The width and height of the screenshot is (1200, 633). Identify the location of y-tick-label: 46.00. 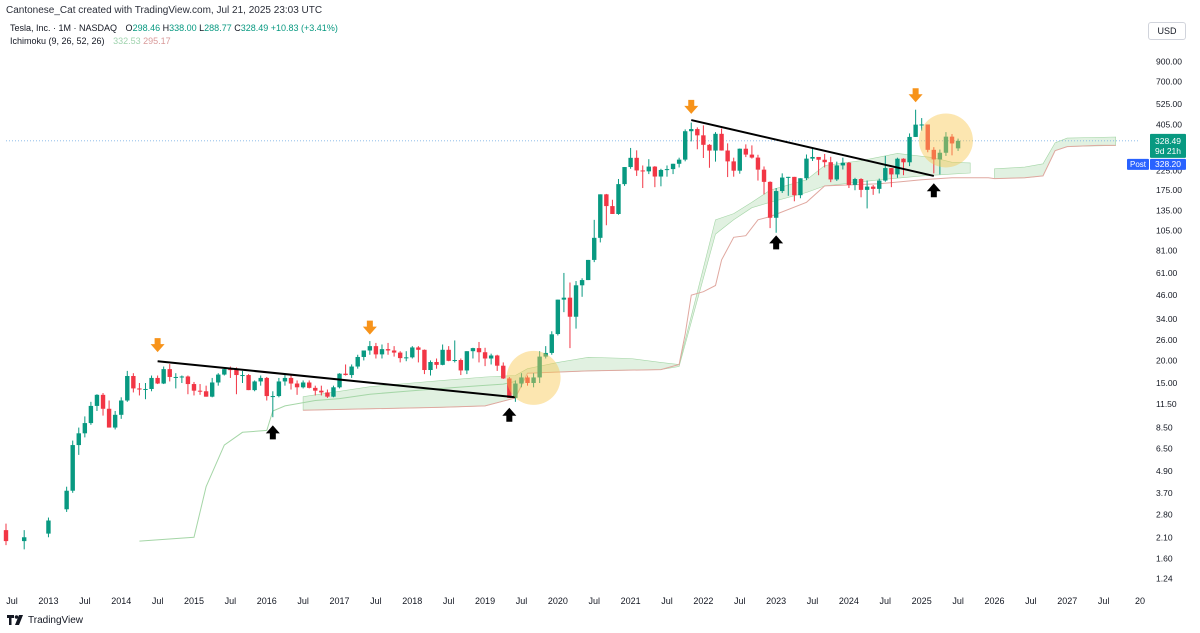
(1167, 295).